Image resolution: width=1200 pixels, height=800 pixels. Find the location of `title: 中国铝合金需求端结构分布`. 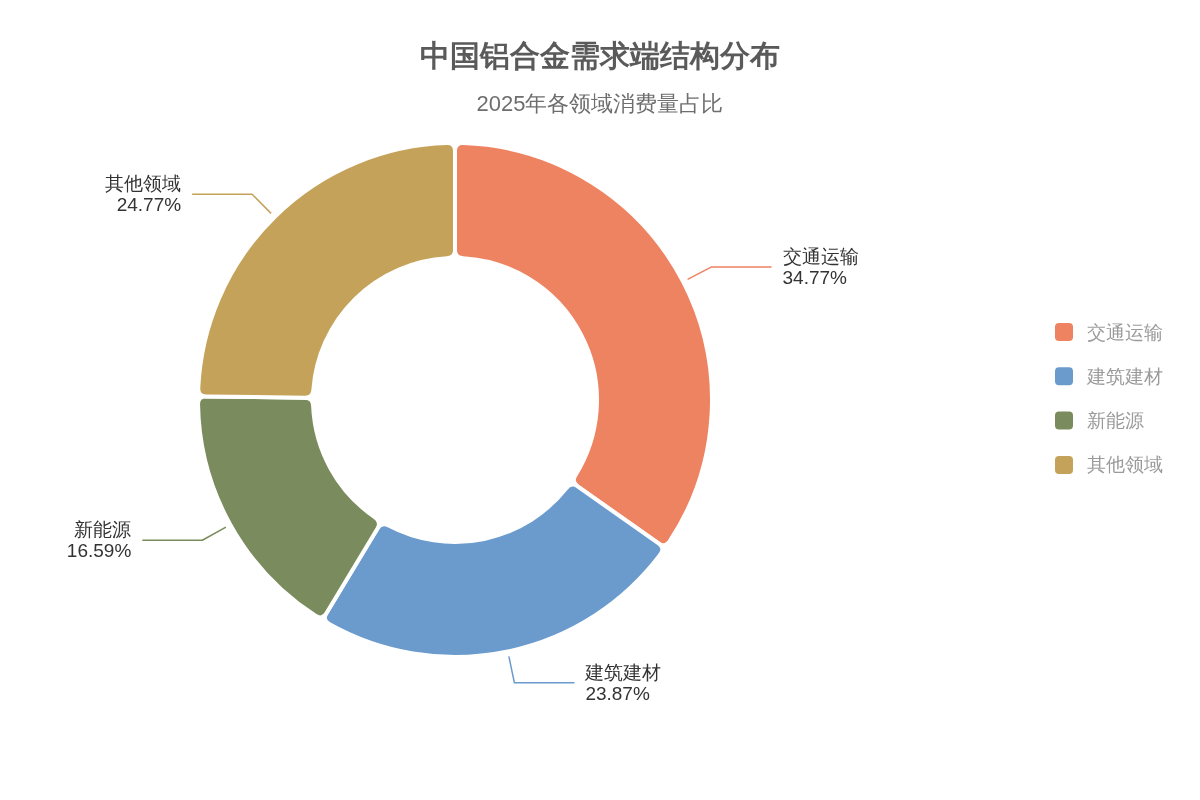

title: 中国铝合金需求端结构分布 is located at coordinates (600, 55).